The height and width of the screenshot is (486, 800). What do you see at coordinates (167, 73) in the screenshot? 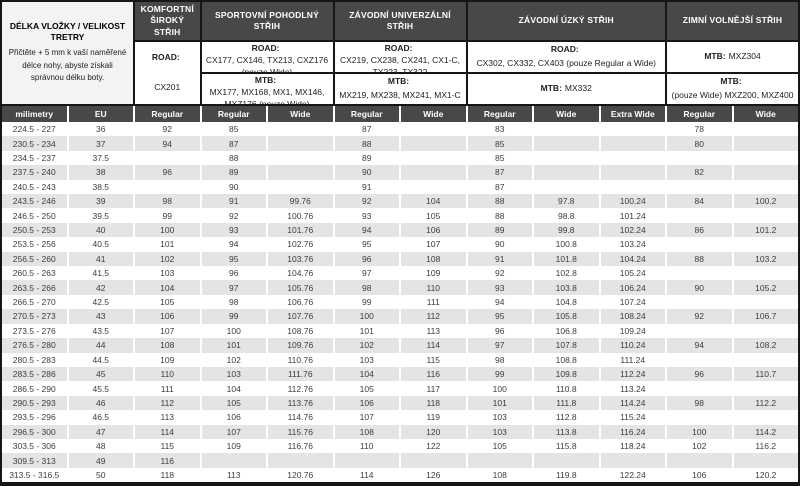
I see `models-komfortni-road: ROAD: CX201` at bounding box center [167, 73].